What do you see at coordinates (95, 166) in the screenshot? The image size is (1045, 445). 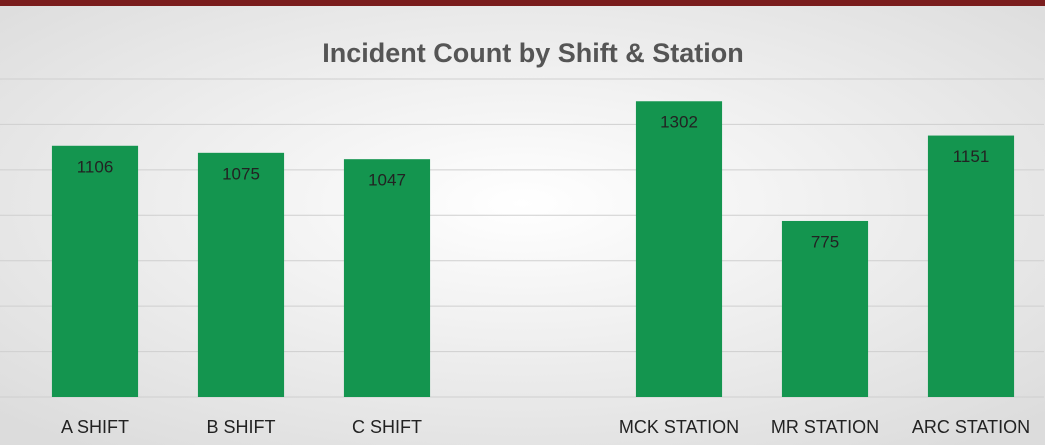 I see `data-label: 1106` at bounding box center [95, 166].